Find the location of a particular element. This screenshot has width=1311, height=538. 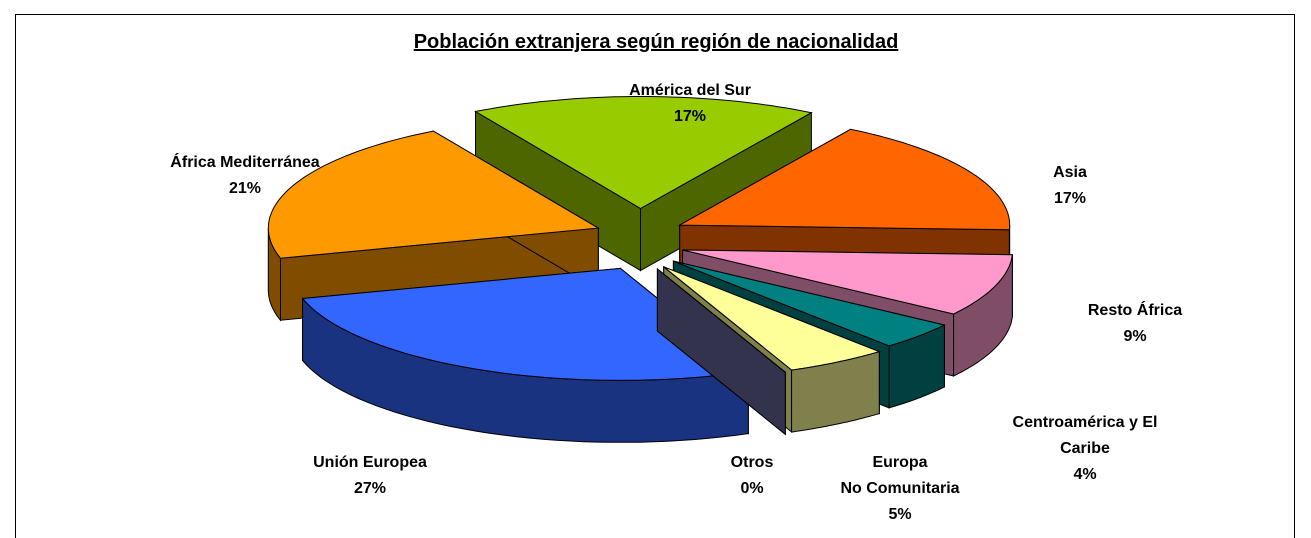

slice-value-label: 4% is located at coordinates (1085, 474).